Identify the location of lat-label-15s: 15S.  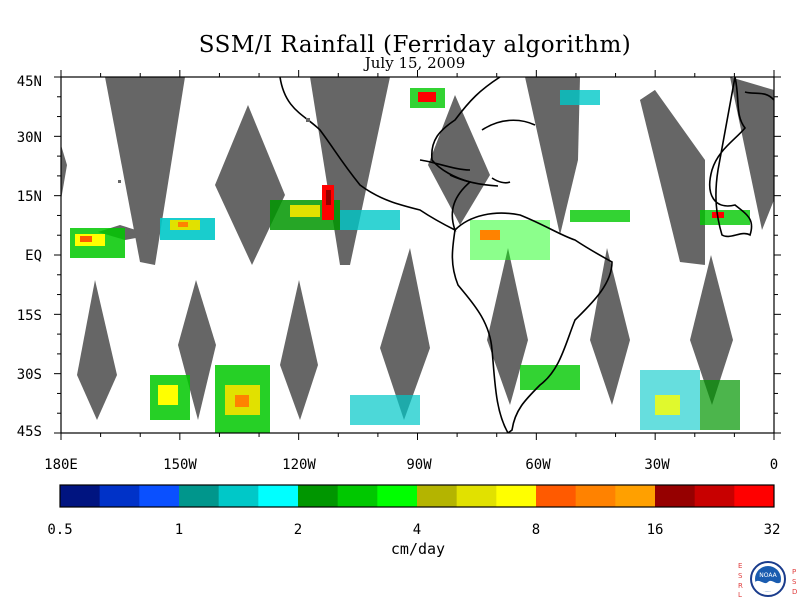
(29, 316).